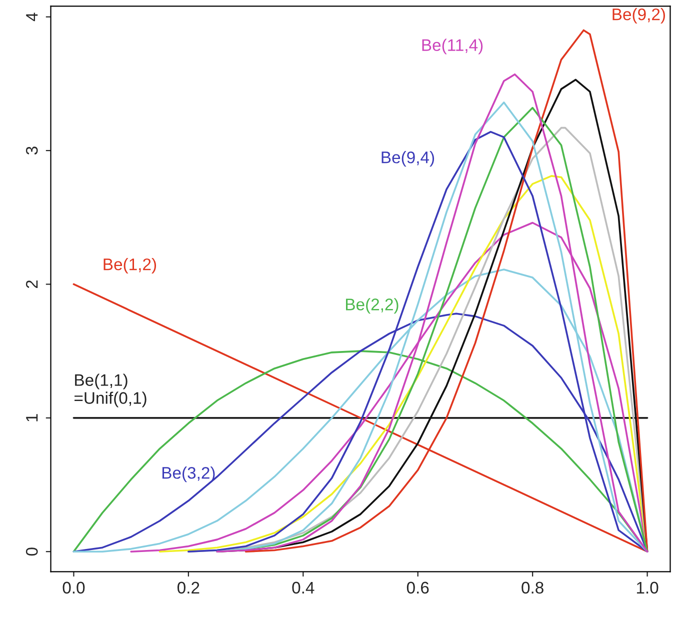 The image size is (677, 618). What do you see at coordinates (32, 418) in the screenshot?
I see `y-tick-label: 1` at bounding box center [32, 418].